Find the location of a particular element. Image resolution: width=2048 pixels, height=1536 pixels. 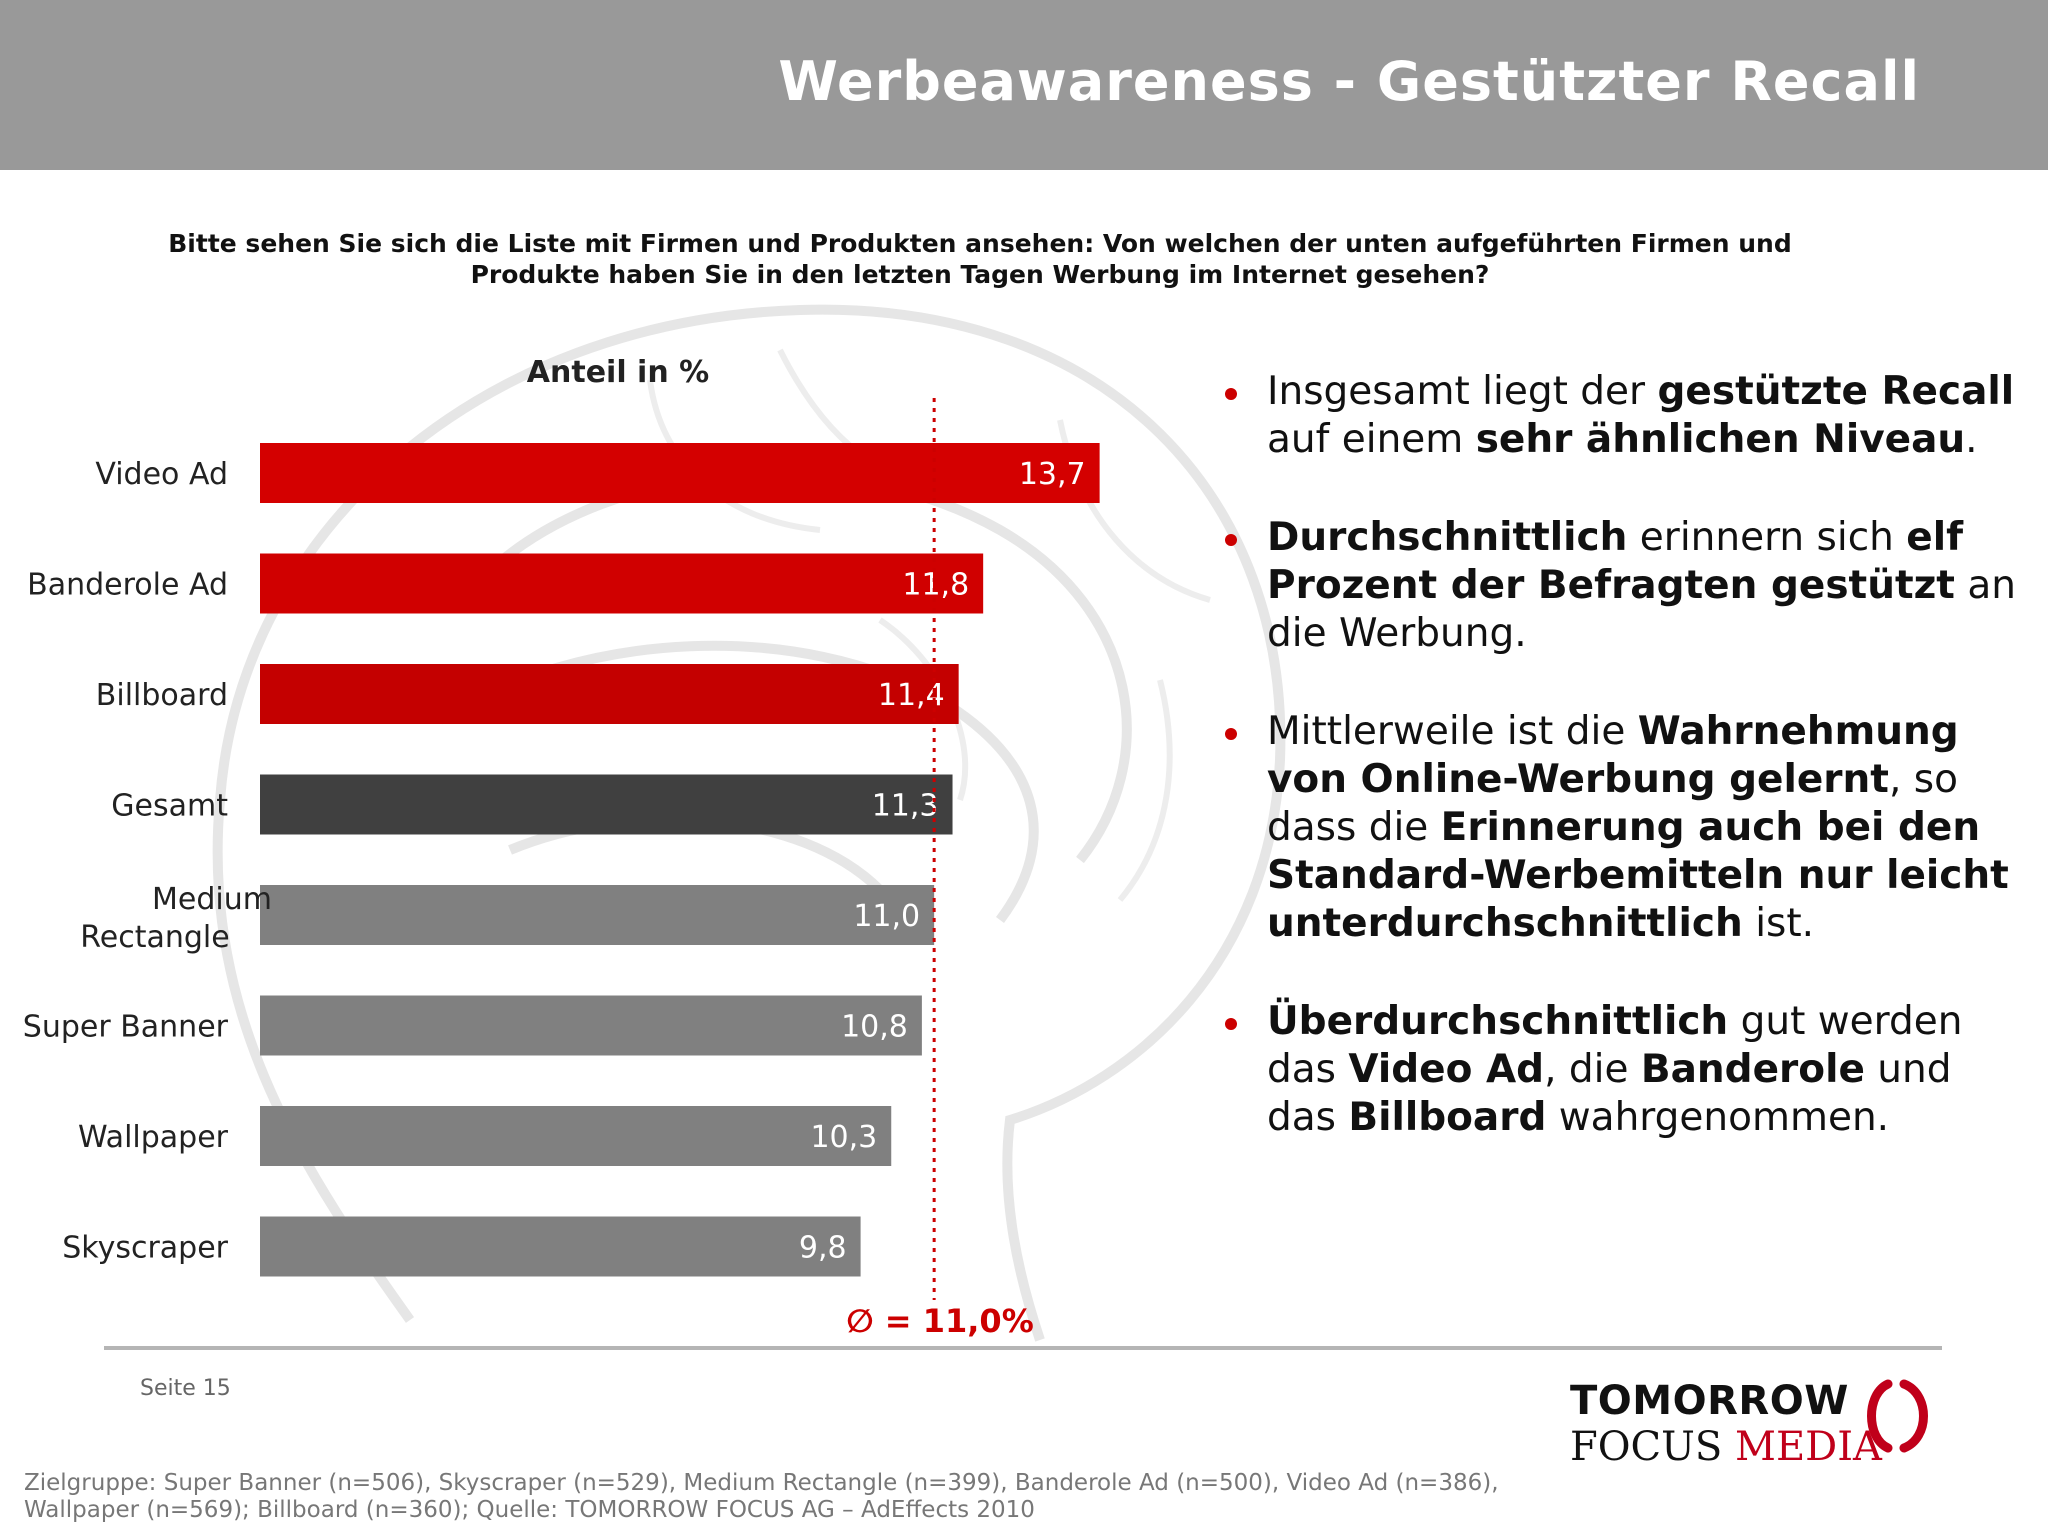

bar-value-label: 10,3 is located at coordinates (843, 1137).